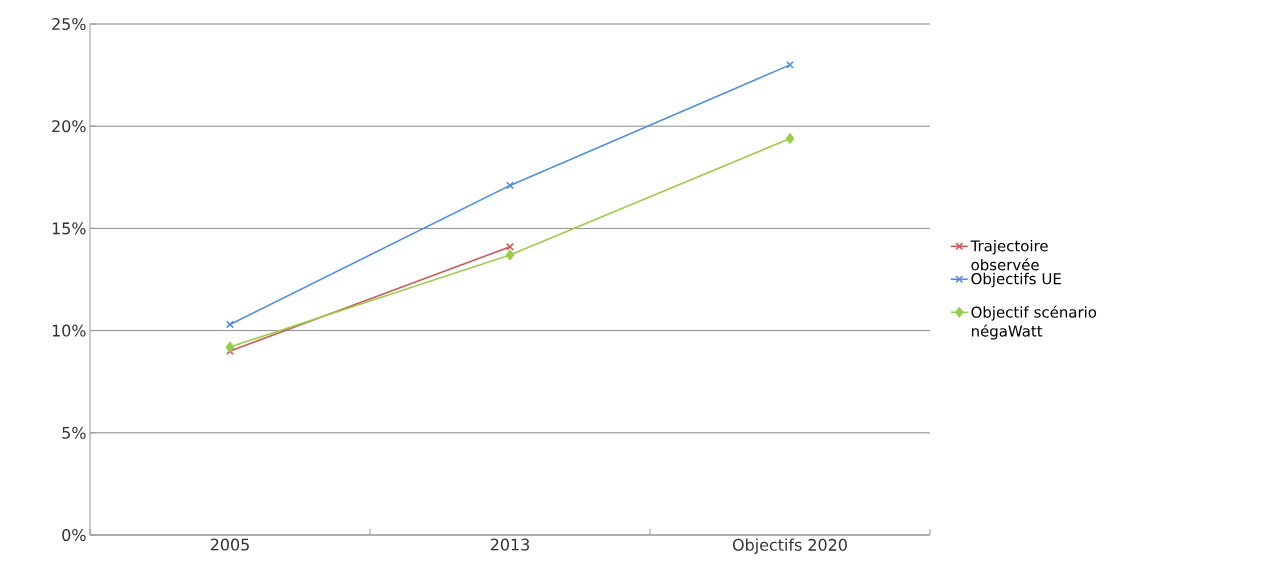 The height and width of the screenshot is (587, 1266). What do you see at coordinates (69, 330) in the screenshot?
I see `y-tick-label: 10%` at bounding box center [69, 330].